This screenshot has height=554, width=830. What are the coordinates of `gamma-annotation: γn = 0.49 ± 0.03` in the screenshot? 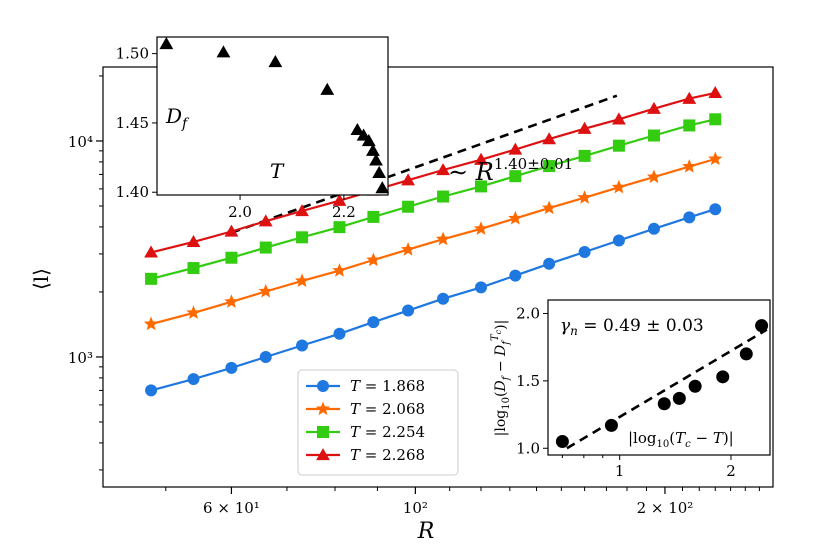 It's located at (632, 327).